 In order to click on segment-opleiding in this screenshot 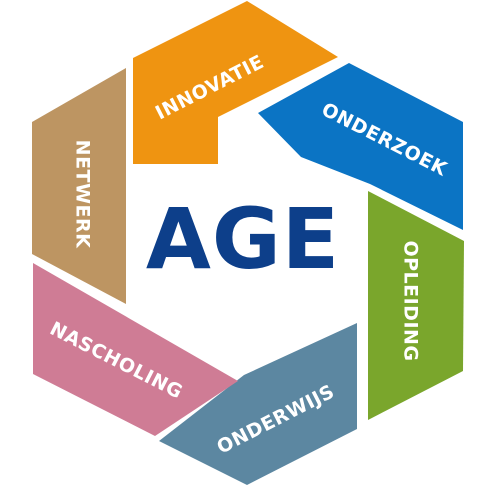, I will do `click(416, 305)`.